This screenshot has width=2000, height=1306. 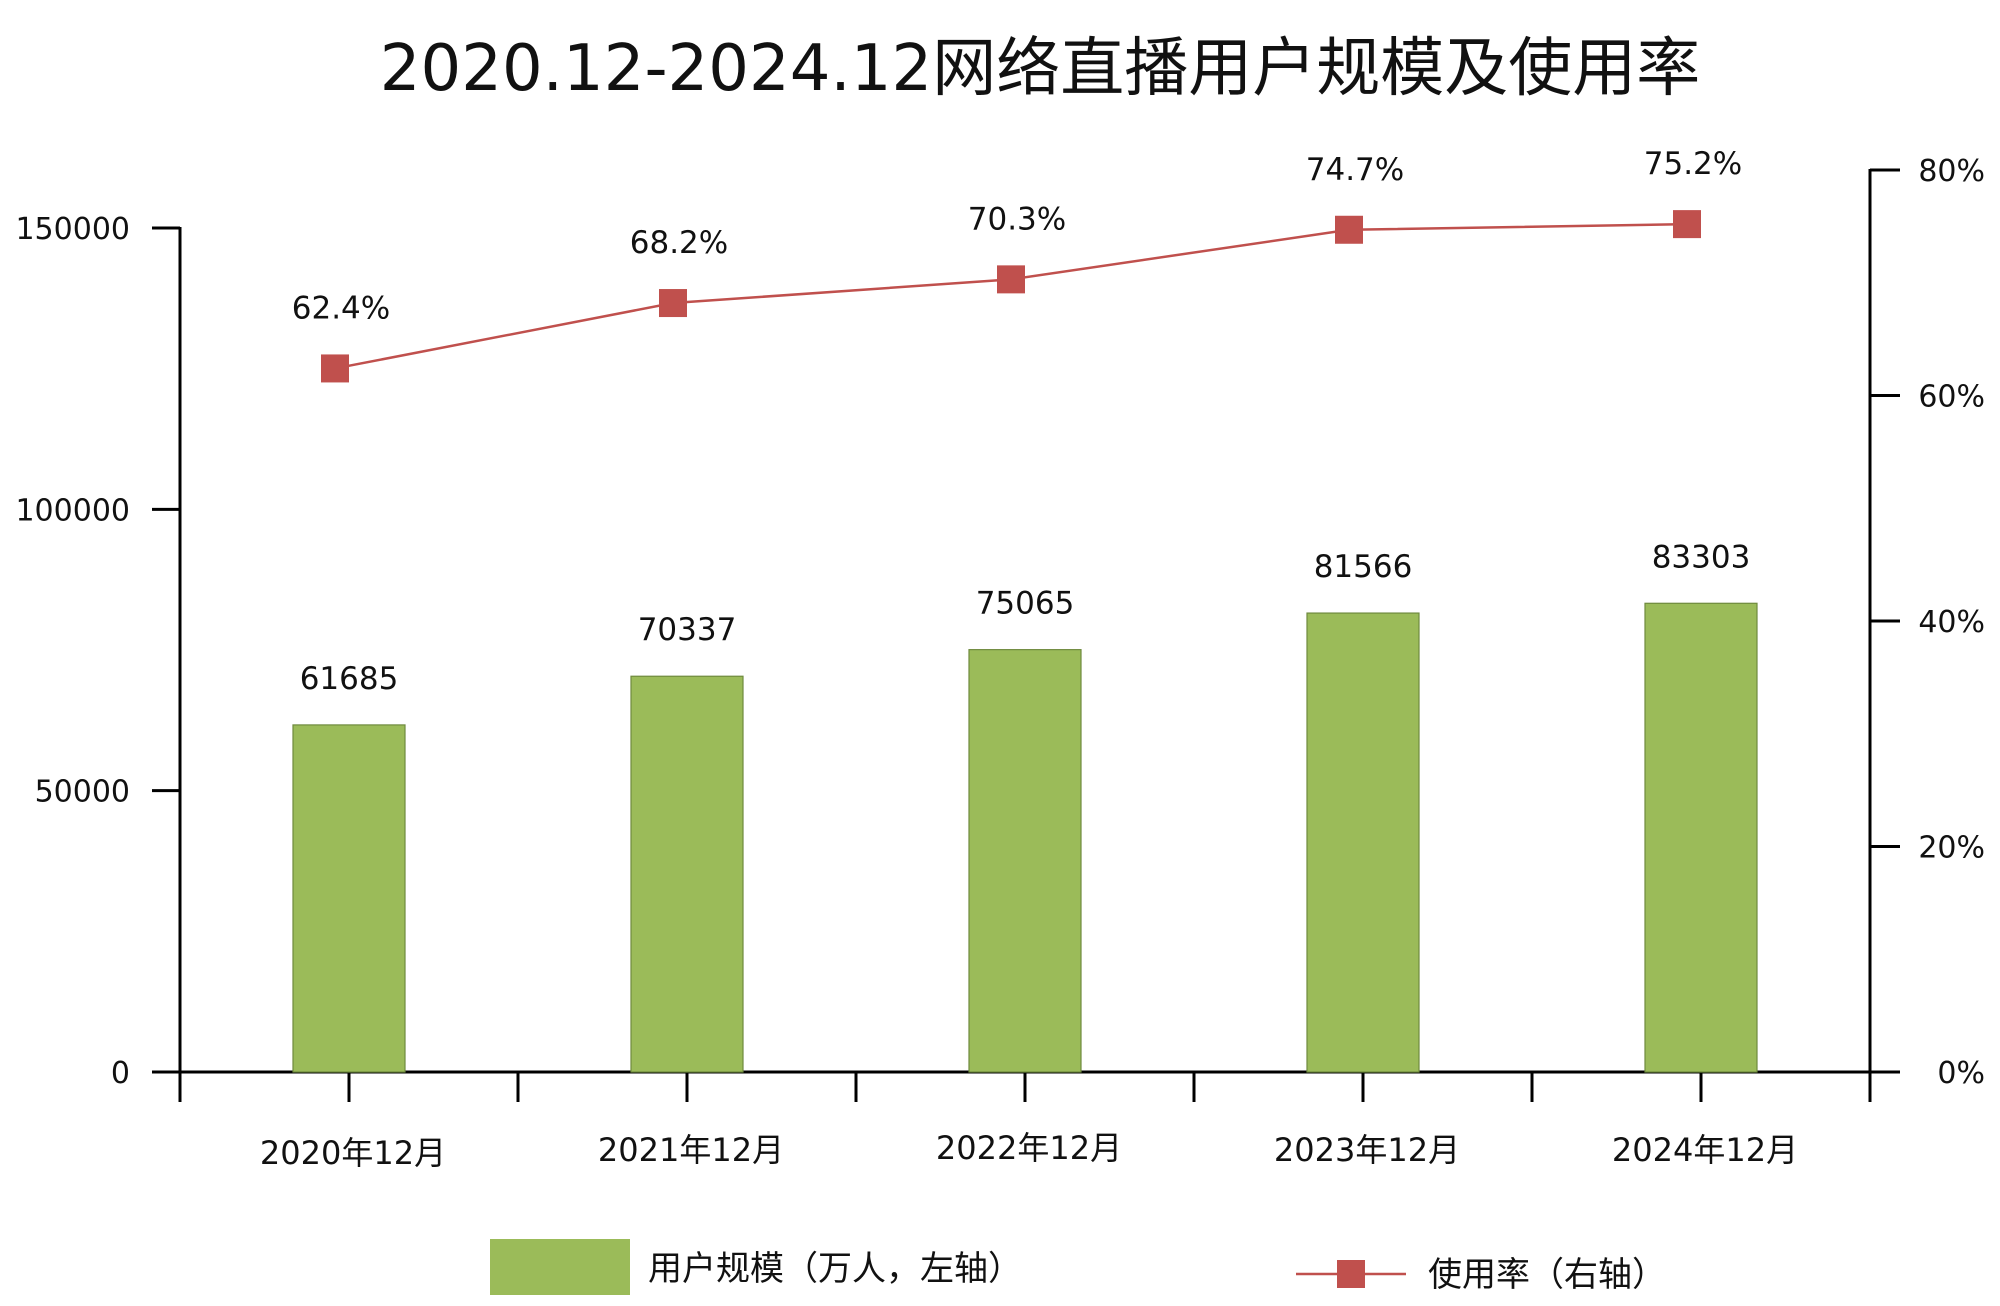 What do you see at coordinates (1351, 1274) in the screenshot?
I see `legend-line-marker` at bounding box center [1351, 1274].